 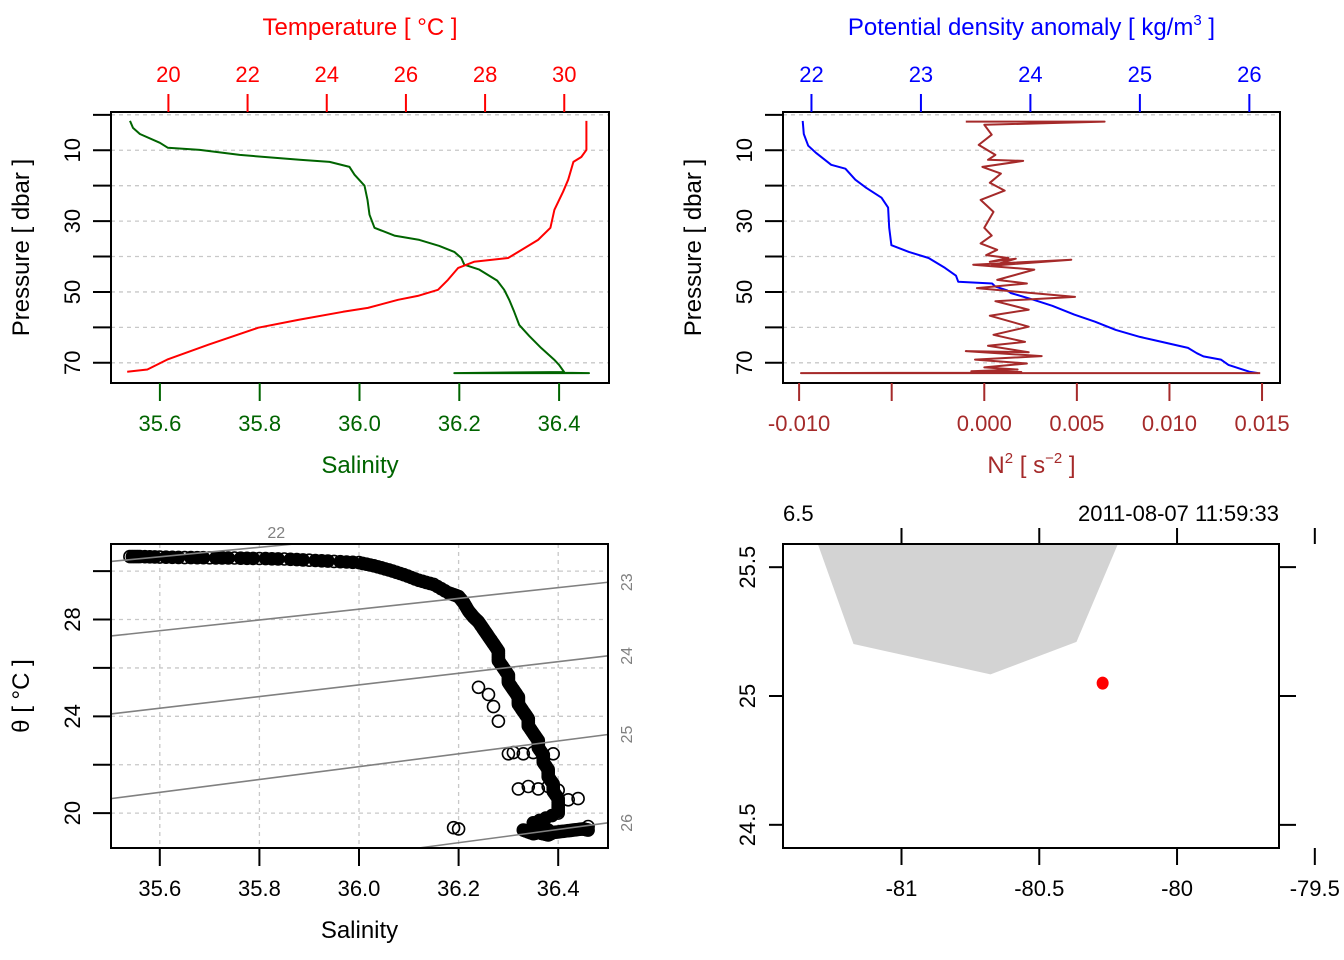 What do you see at coordinates (1169, 423) in the screenshot?
I see `bottom-tick-label: 0.010` at bounding box center [1169, 423].